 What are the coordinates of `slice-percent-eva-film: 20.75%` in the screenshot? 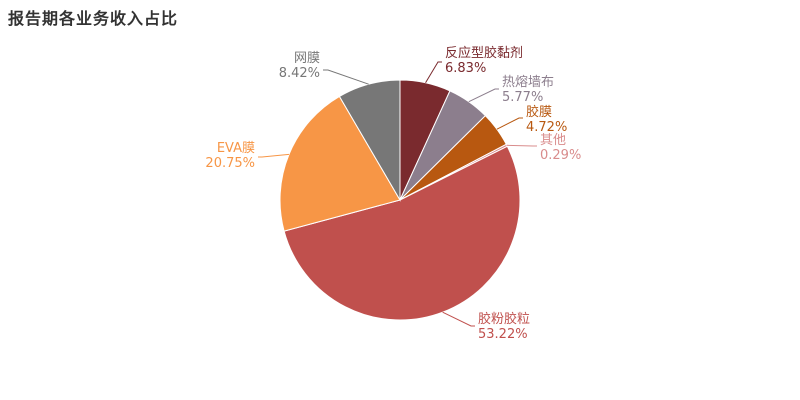 It's located at (230, 163).